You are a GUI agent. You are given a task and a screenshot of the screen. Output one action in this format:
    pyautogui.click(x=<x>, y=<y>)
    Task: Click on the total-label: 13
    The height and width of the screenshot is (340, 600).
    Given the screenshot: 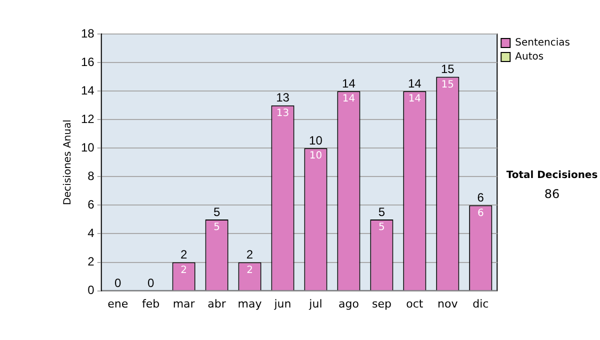 What is the action you would take?
    pyautogui.click(x=283, y=97)
    